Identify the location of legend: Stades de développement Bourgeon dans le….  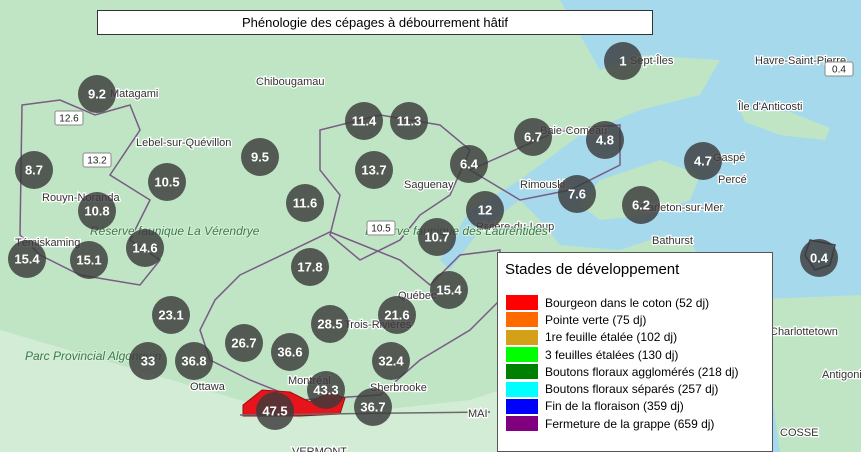
(635, 352).